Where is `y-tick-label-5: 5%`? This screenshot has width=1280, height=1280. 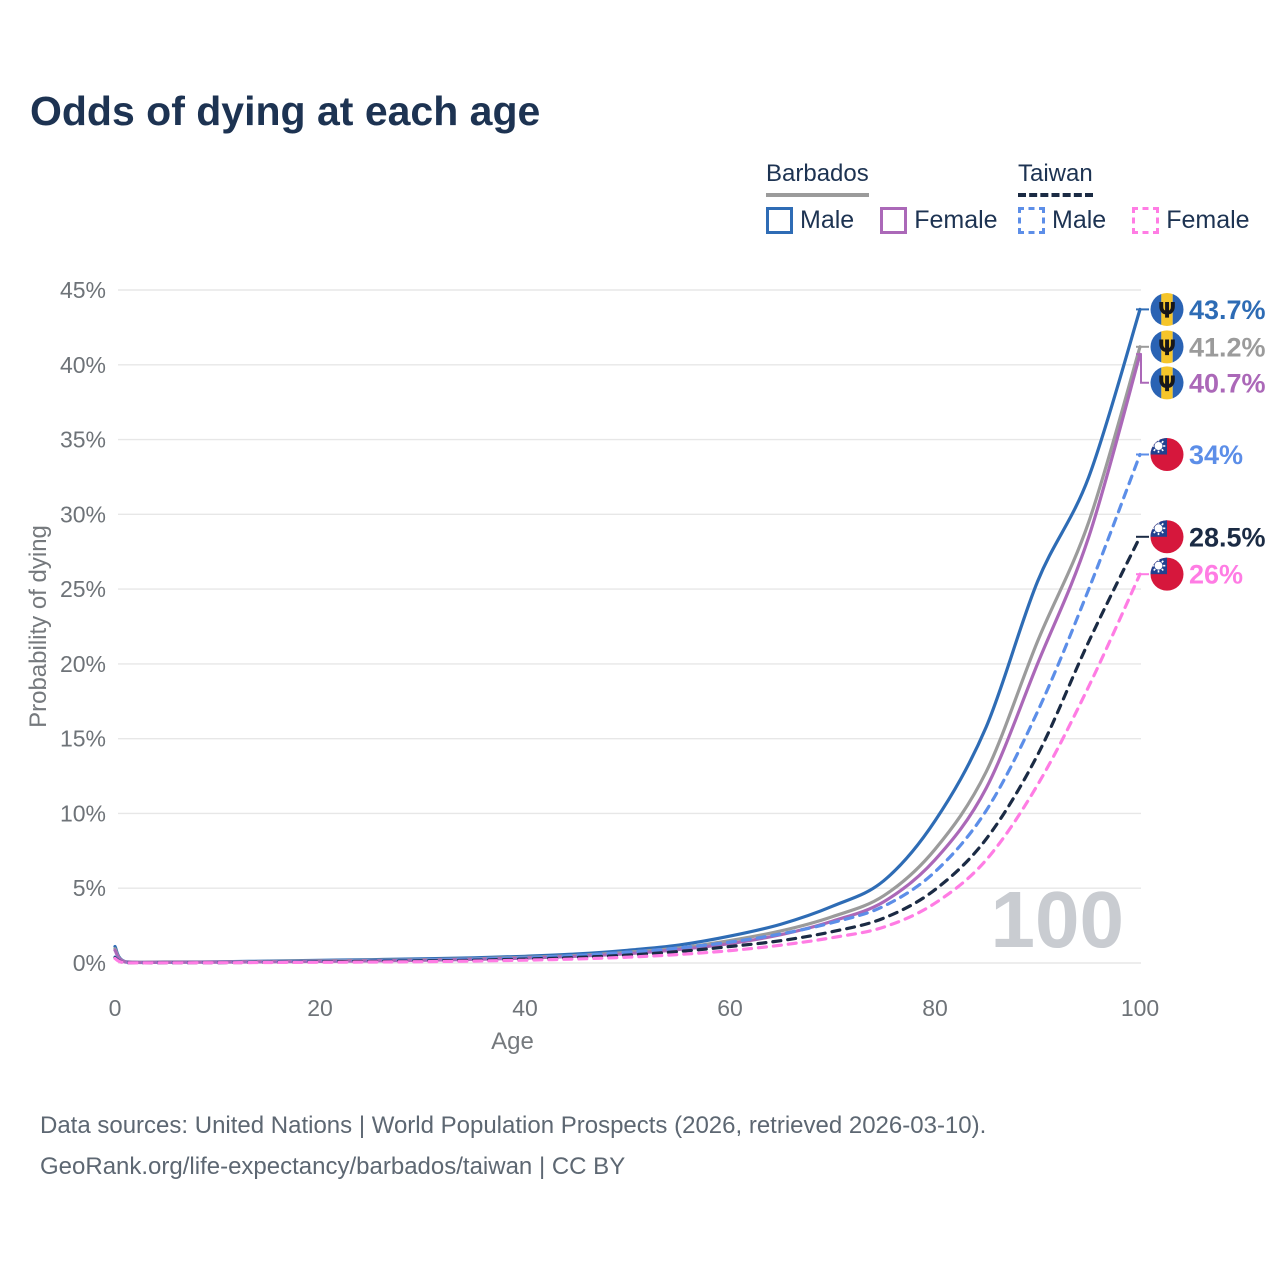
y-tick-label-5: 5% is located at coordinates (89, 888).